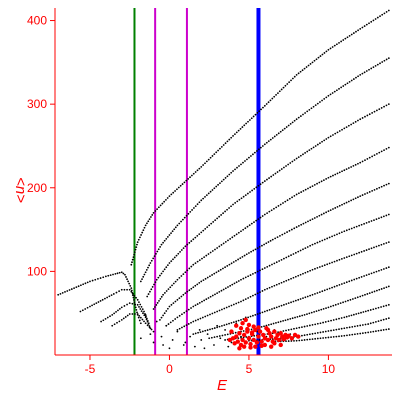 The width and height of the screenshot is (400, 400). I want to click on y-axis-label: <n>, so click(20, 190).